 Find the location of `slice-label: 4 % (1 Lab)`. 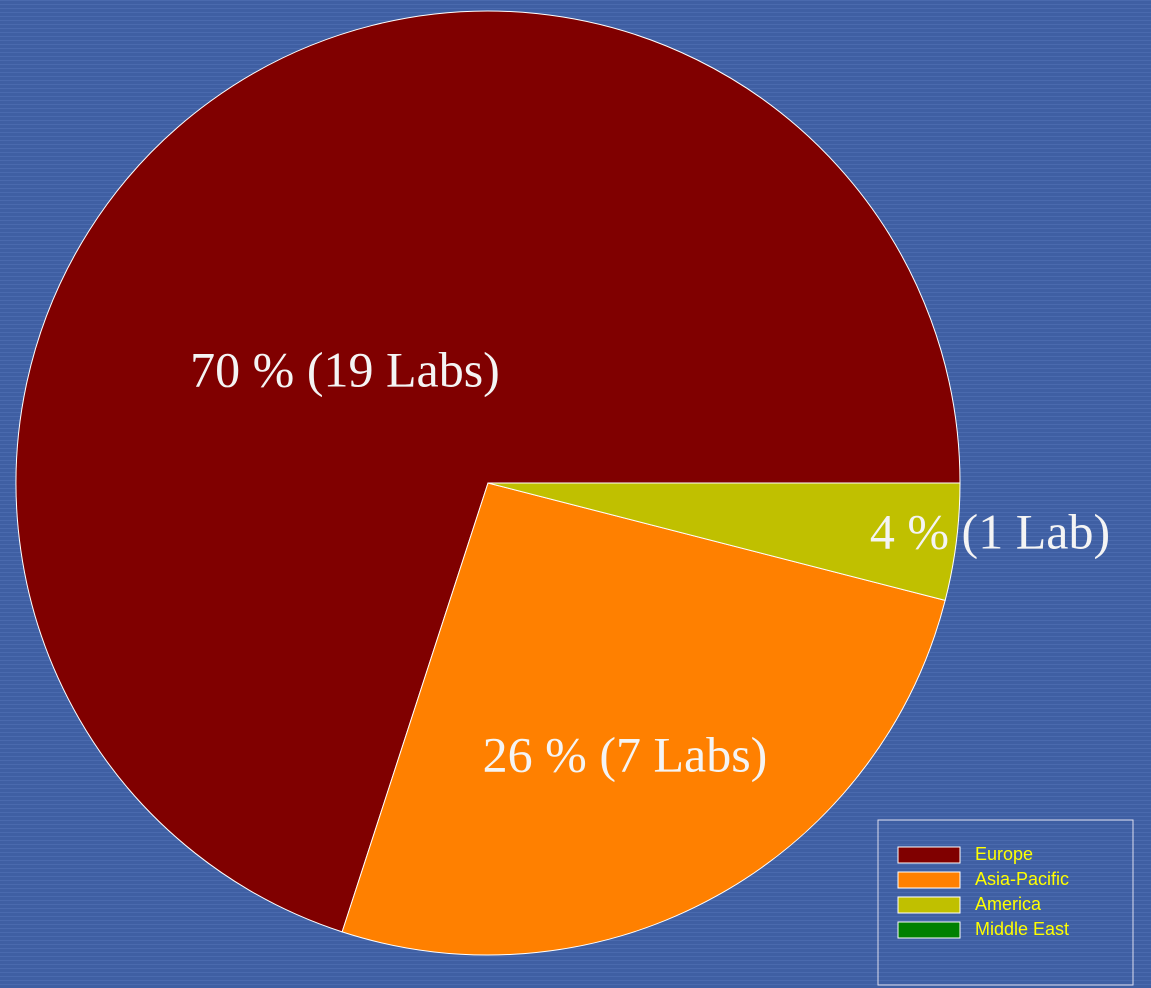

slice-label: 4 % (1 Lab) is located at coordinates (990, 531).